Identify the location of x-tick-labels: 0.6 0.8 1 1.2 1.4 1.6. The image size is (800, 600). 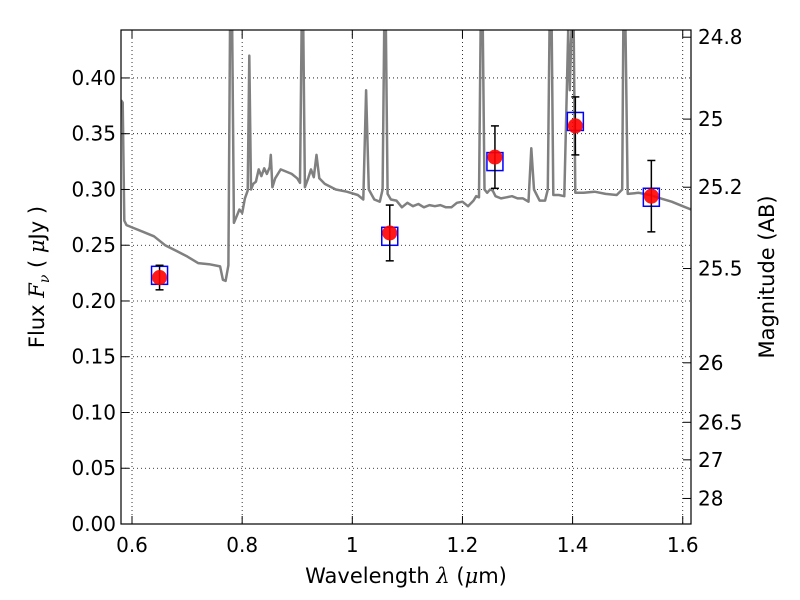
(407, 545).